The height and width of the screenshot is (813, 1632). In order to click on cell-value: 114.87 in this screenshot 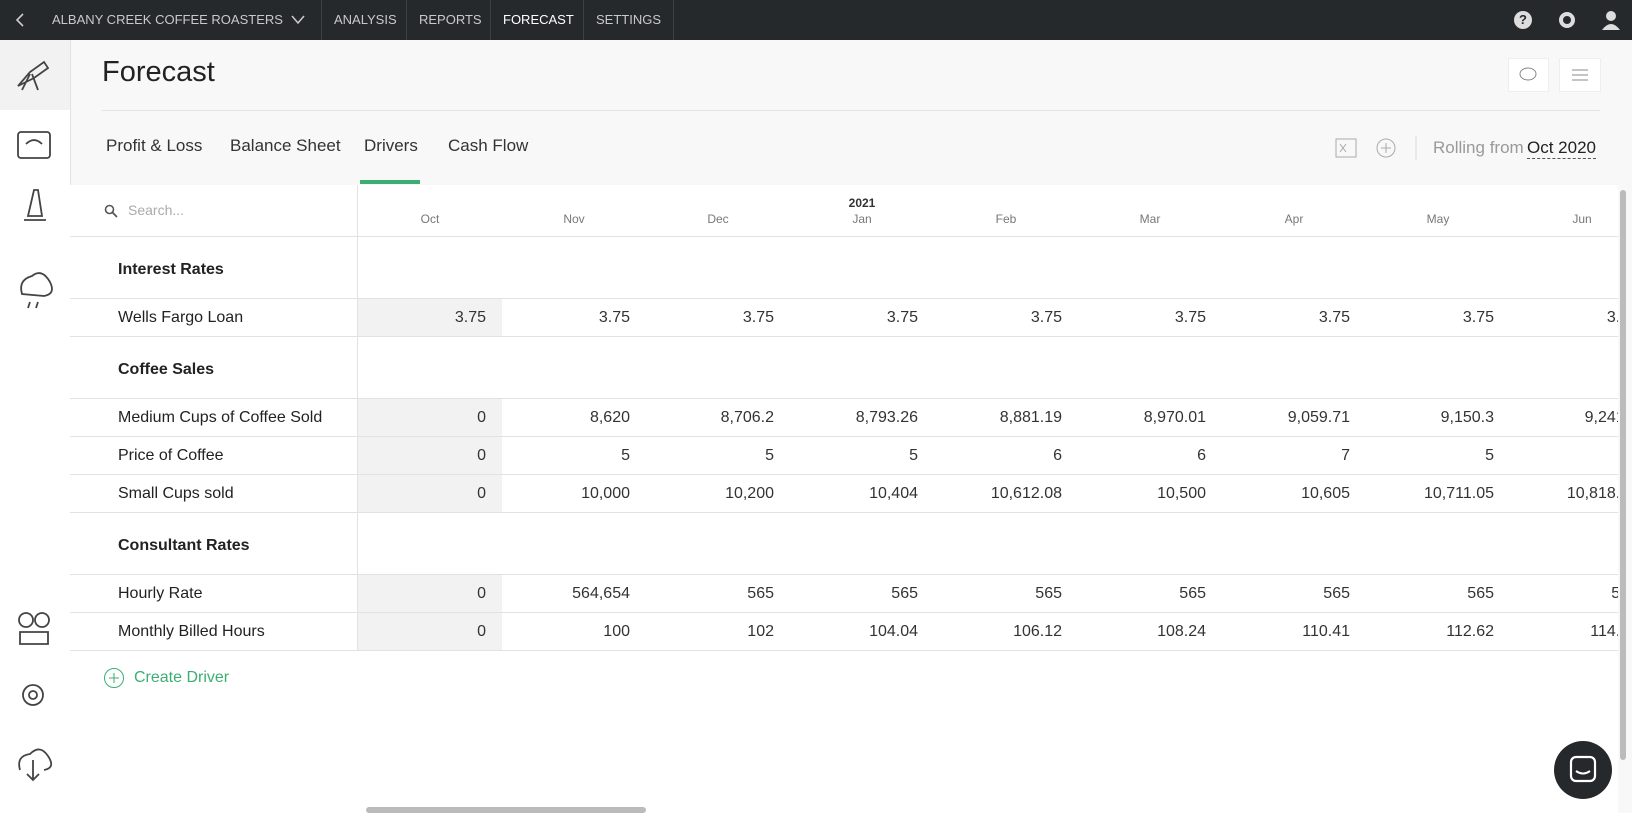, I will do `click(1604, 631)`.